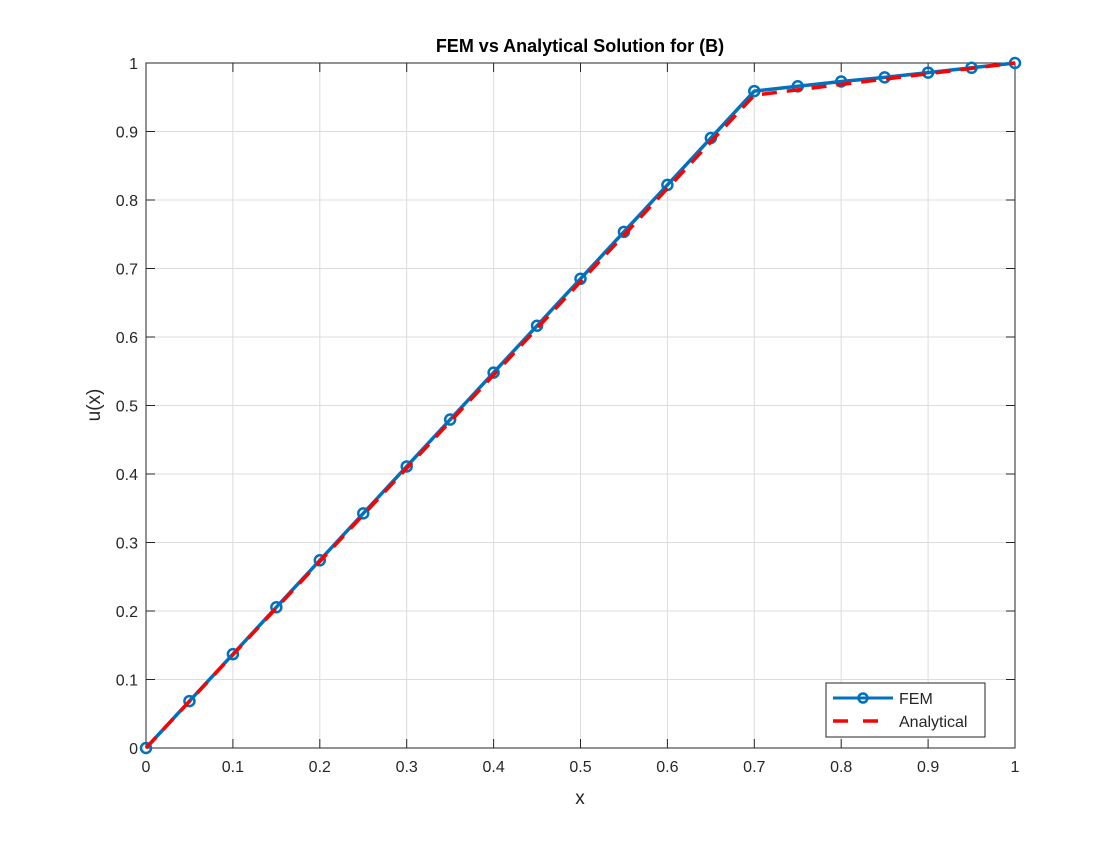 Image resolution: width=1120 pixels, height=845 pixels. What do you see at coordinates (580, 46) in the screenshot?
I see `chart-title: FEM vs Analytical Solution for (B)` at bounding box center [580, 46].